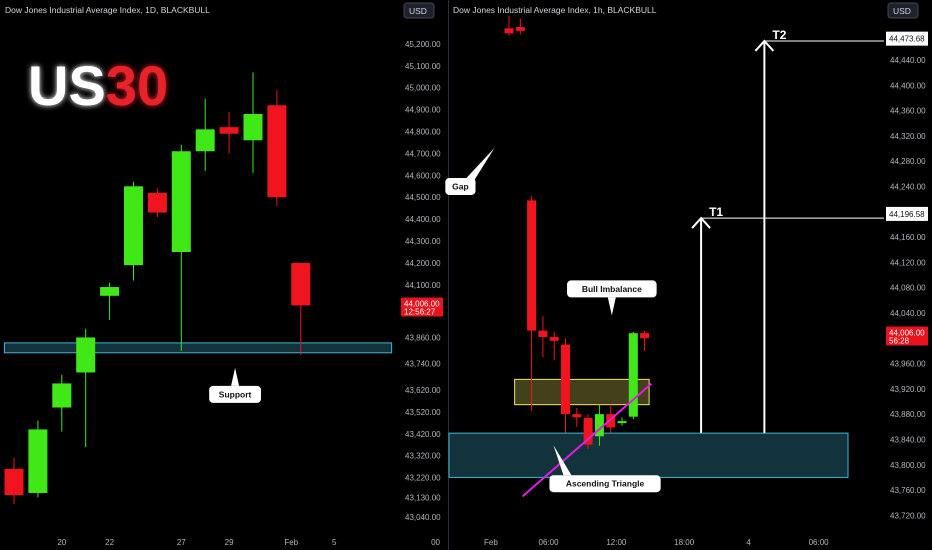 This screenshot has height=550, width=932. Describe the element at coordinates (908, 414) in the screenshot. I see `price-tick-label: 43,880.00` at that location.